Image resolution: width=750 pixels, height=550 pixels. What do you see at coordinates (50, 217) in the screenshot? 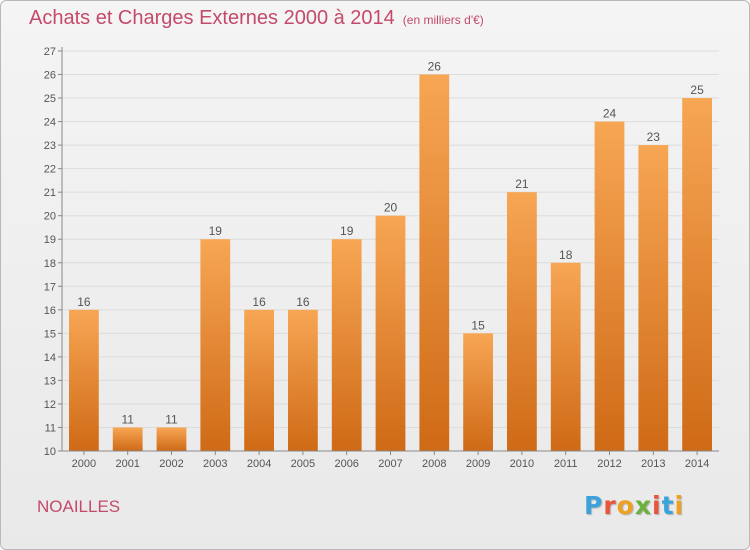
I see `y-tick-label: 20` at bounding box center [50, 217].